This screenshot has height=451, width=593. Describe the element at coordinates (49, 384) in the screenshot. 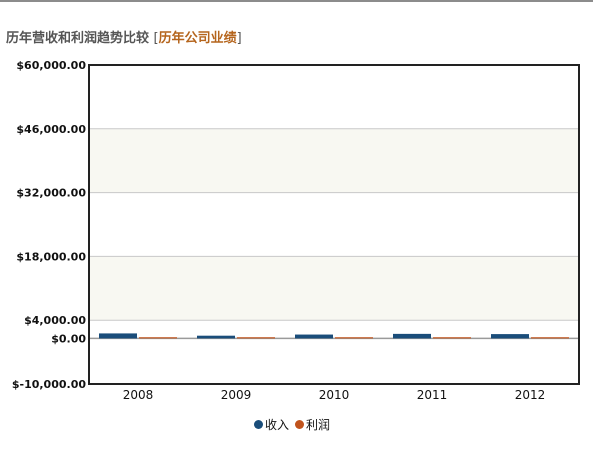

I see `y-tick-label: $-10,000.00` at that location.